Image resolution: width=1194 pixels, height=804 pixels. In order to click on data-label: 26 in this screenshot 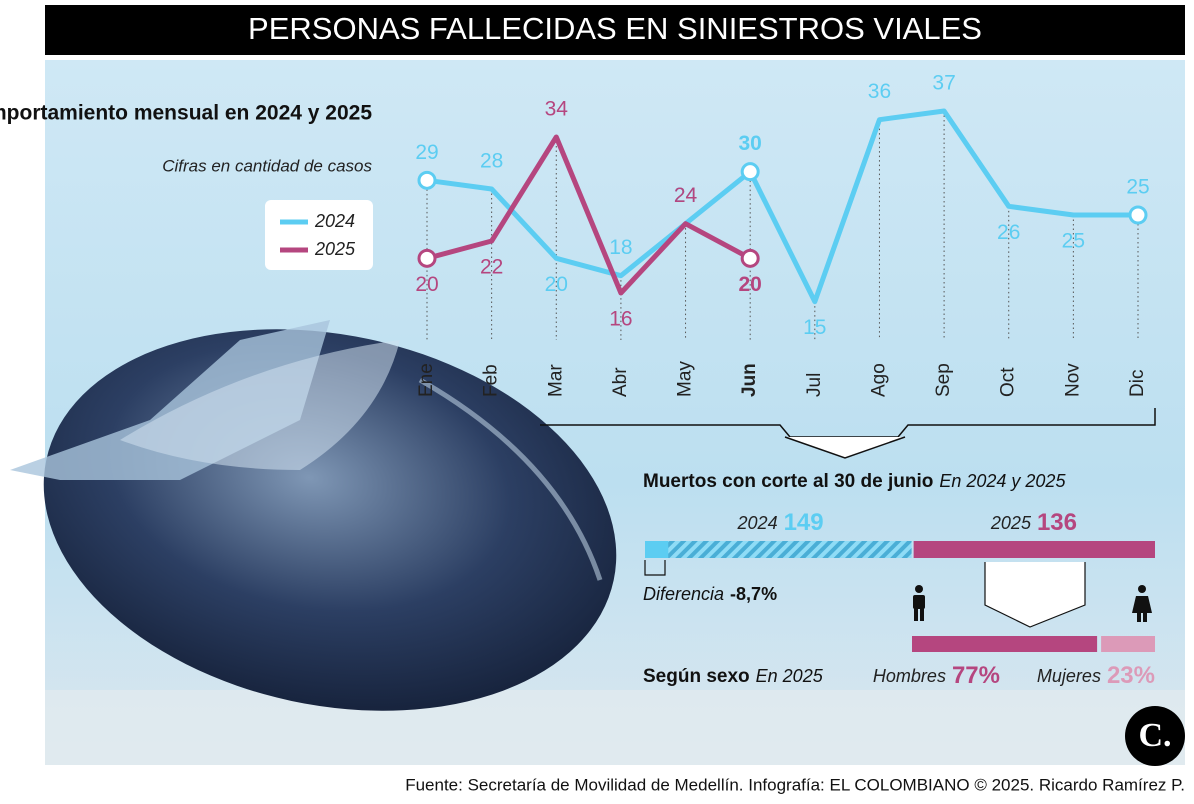, I will do `click(1008, 232)`.